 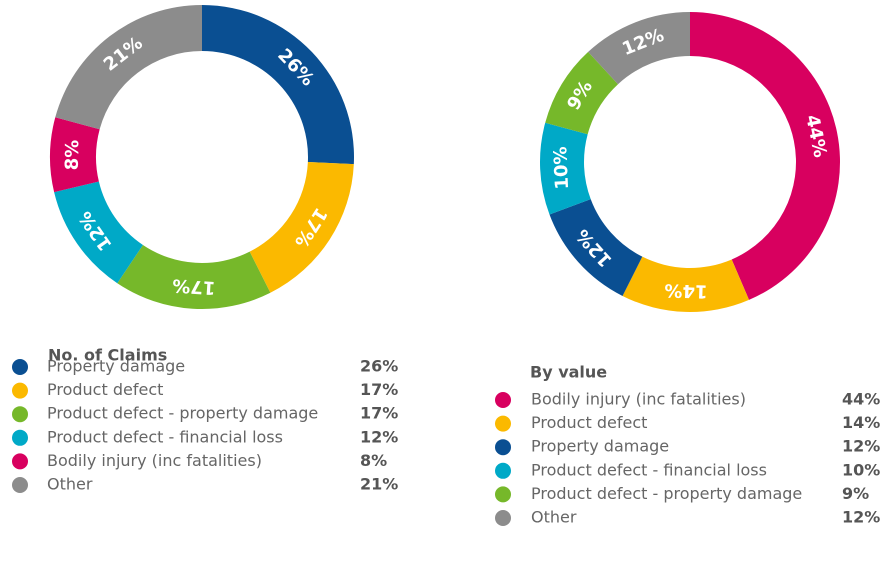 I want to click on legend-value: 26%, so click(x=379, y=366).